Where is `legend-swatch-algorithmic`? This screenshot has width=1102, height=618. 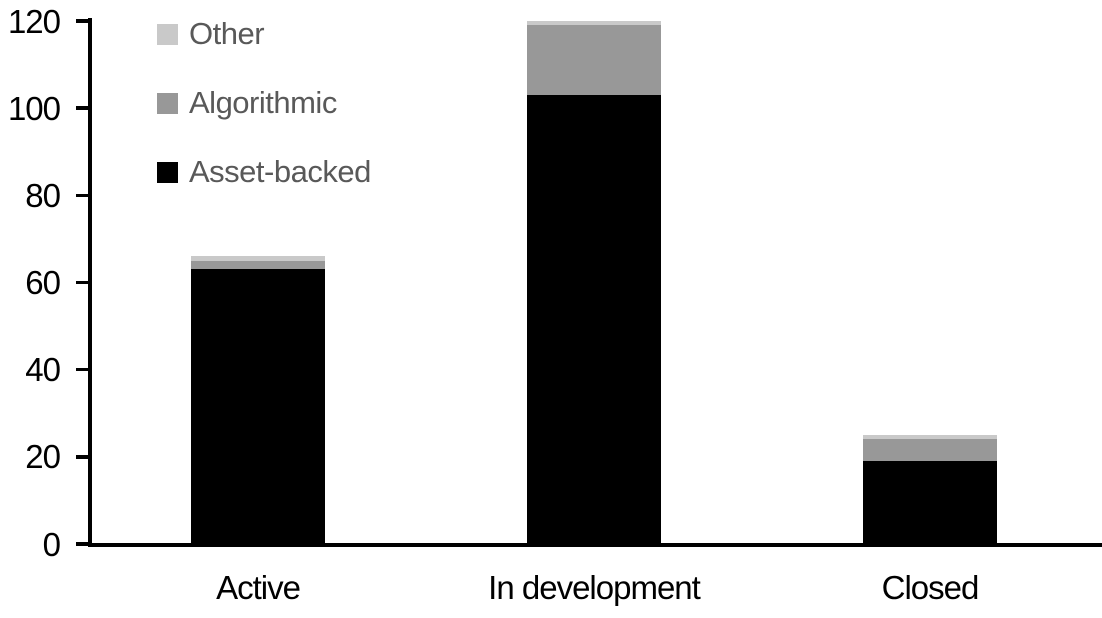
legend-swatch-algorithmic is located at coordinates (167, 103).